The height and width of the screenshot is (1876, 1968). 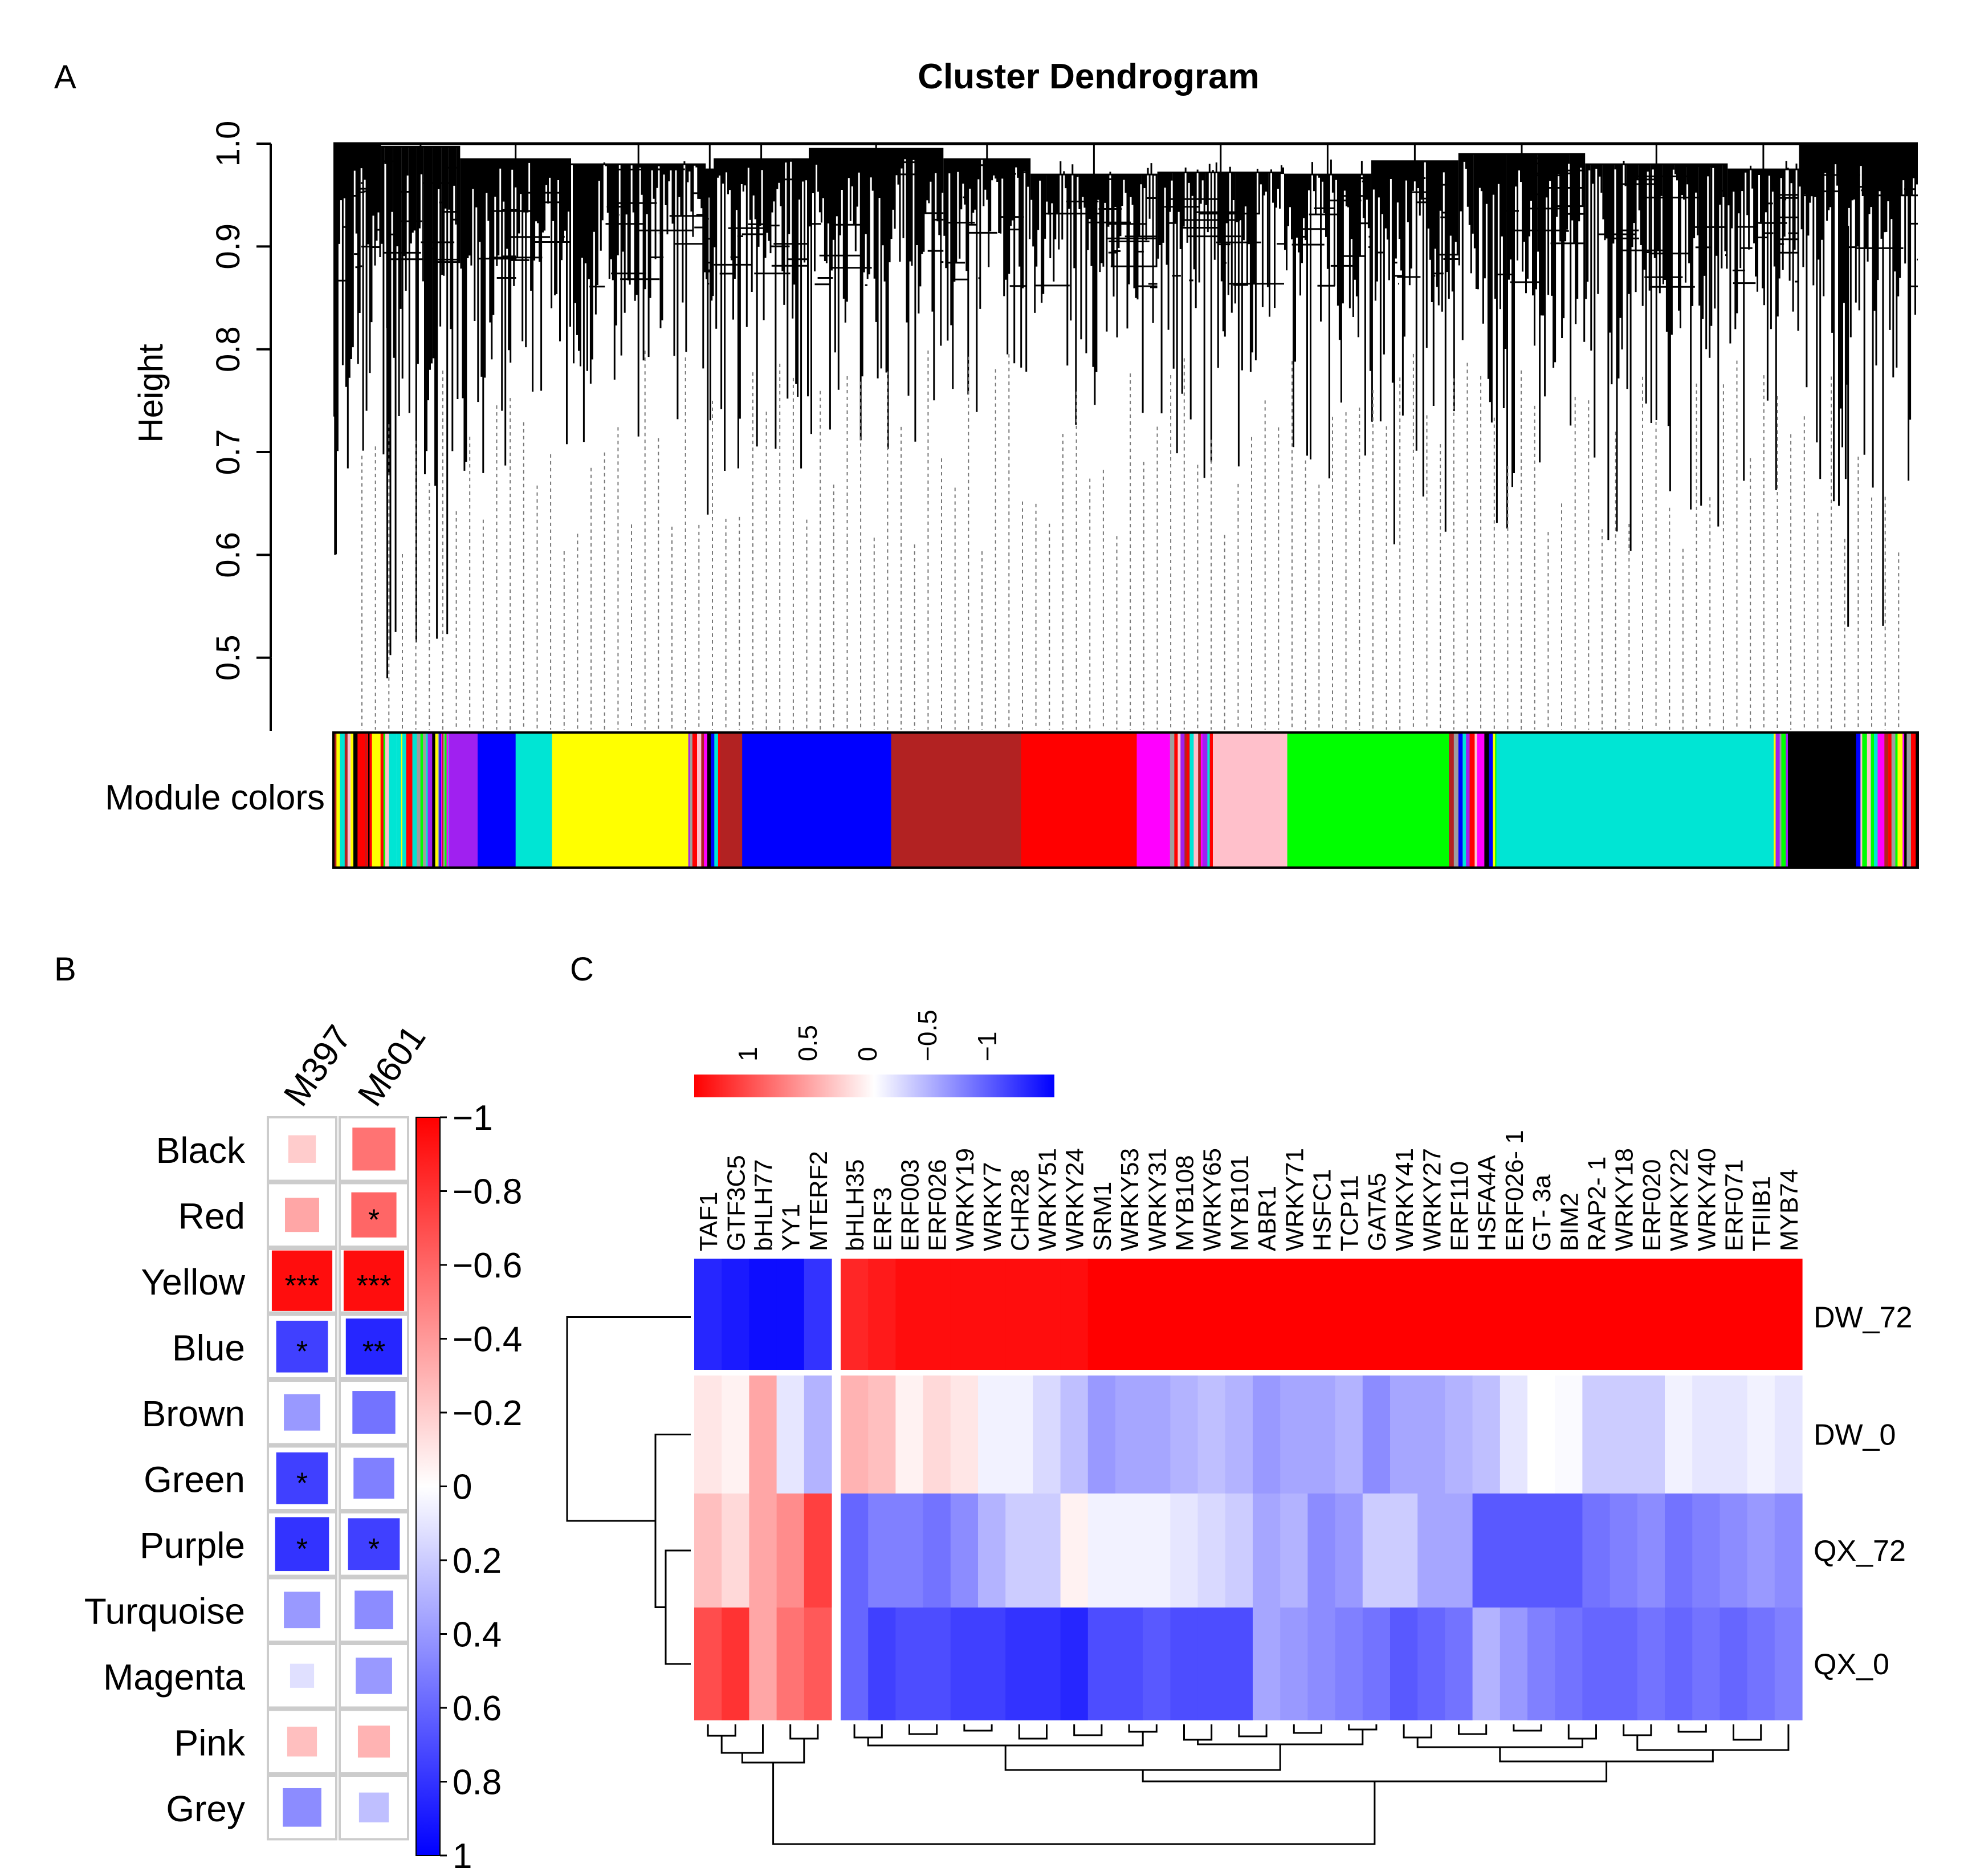 What do you see at coordinates (938, 1205) in the screenshot?
I see `gene-label: ERF026` at bounding box center [938, 1205].